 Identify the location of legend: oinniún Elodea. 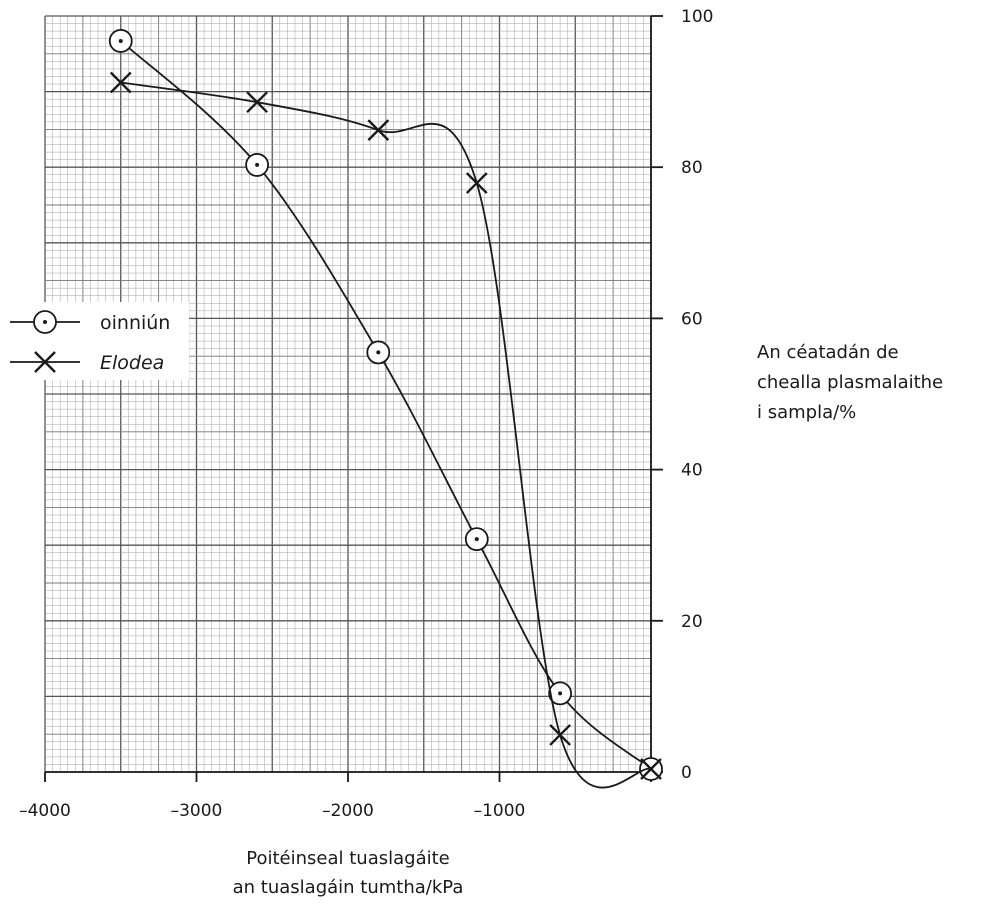
(96, 341).